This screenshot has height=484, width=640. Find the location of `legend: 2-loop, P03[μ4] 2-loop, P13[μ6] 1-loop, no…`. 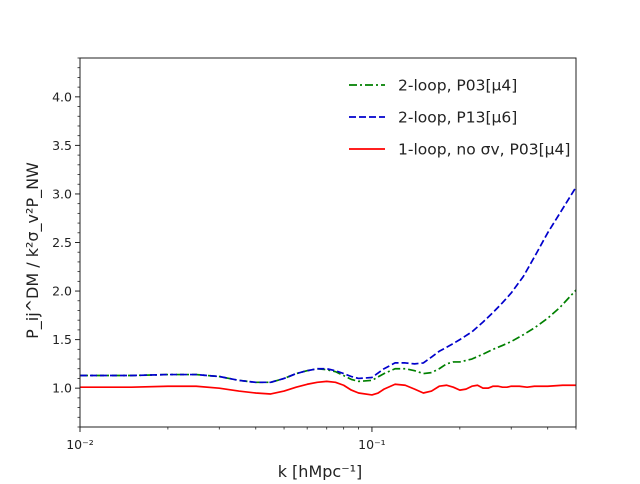

legend: 2-loop, P03[μ4] 2-loop, P13[μ6] 1-loop, no… is located at coordinates (459, 118).